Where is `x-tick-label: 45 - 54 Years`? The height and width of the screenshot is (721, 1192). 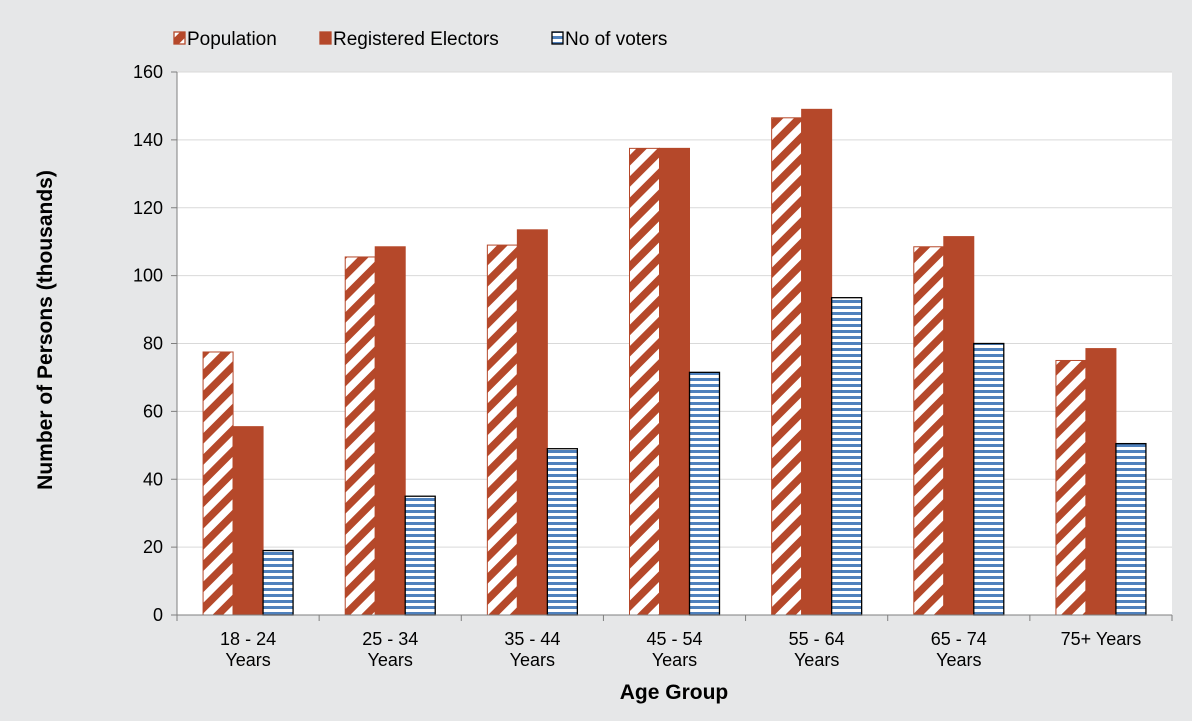
x-tick-label: 45 - 54 Years is located at coordinates (674, 649).